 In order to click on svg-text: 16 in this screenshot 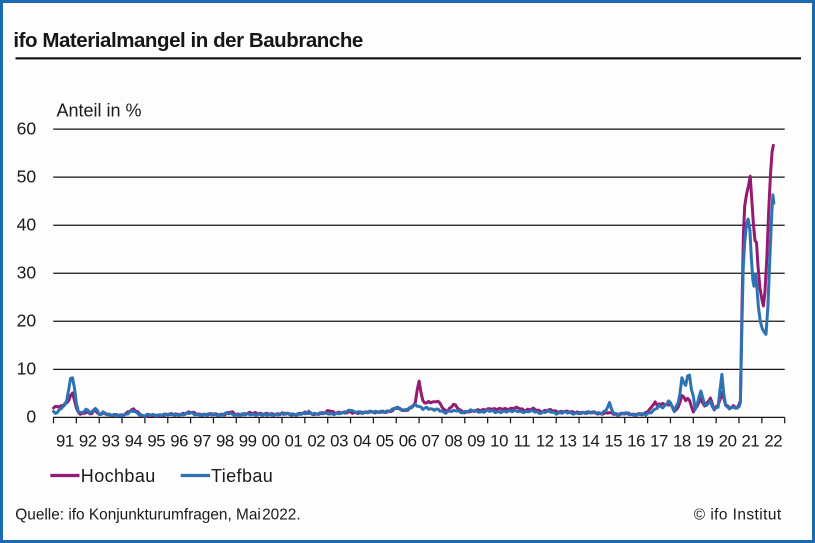, I will do `click(636, 441)`.